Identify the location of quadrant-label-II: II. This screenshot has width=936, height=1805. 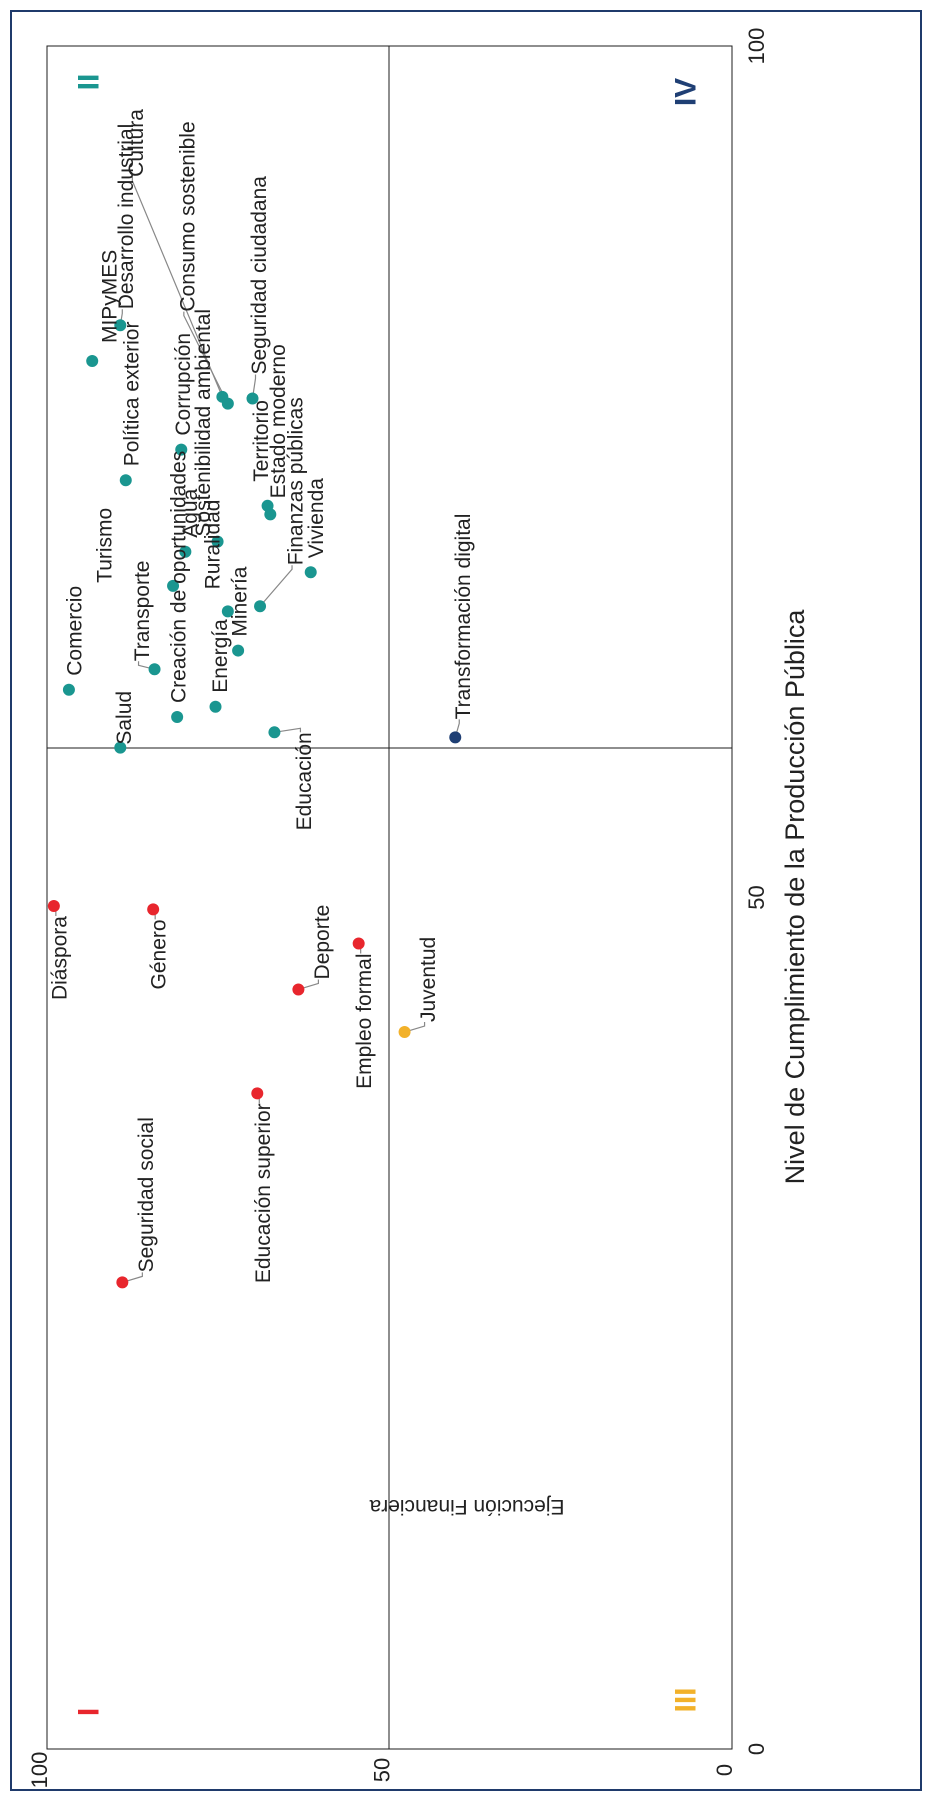
(89, 82).